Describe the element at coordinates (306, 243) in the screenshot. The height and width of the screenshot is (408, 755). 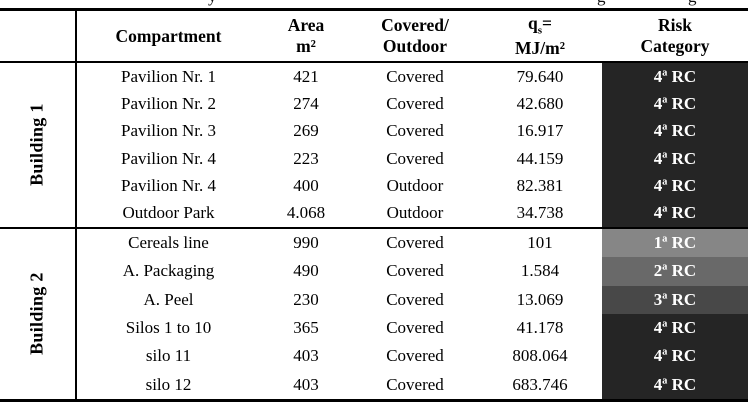
I see `area-cell: 990` at that location.